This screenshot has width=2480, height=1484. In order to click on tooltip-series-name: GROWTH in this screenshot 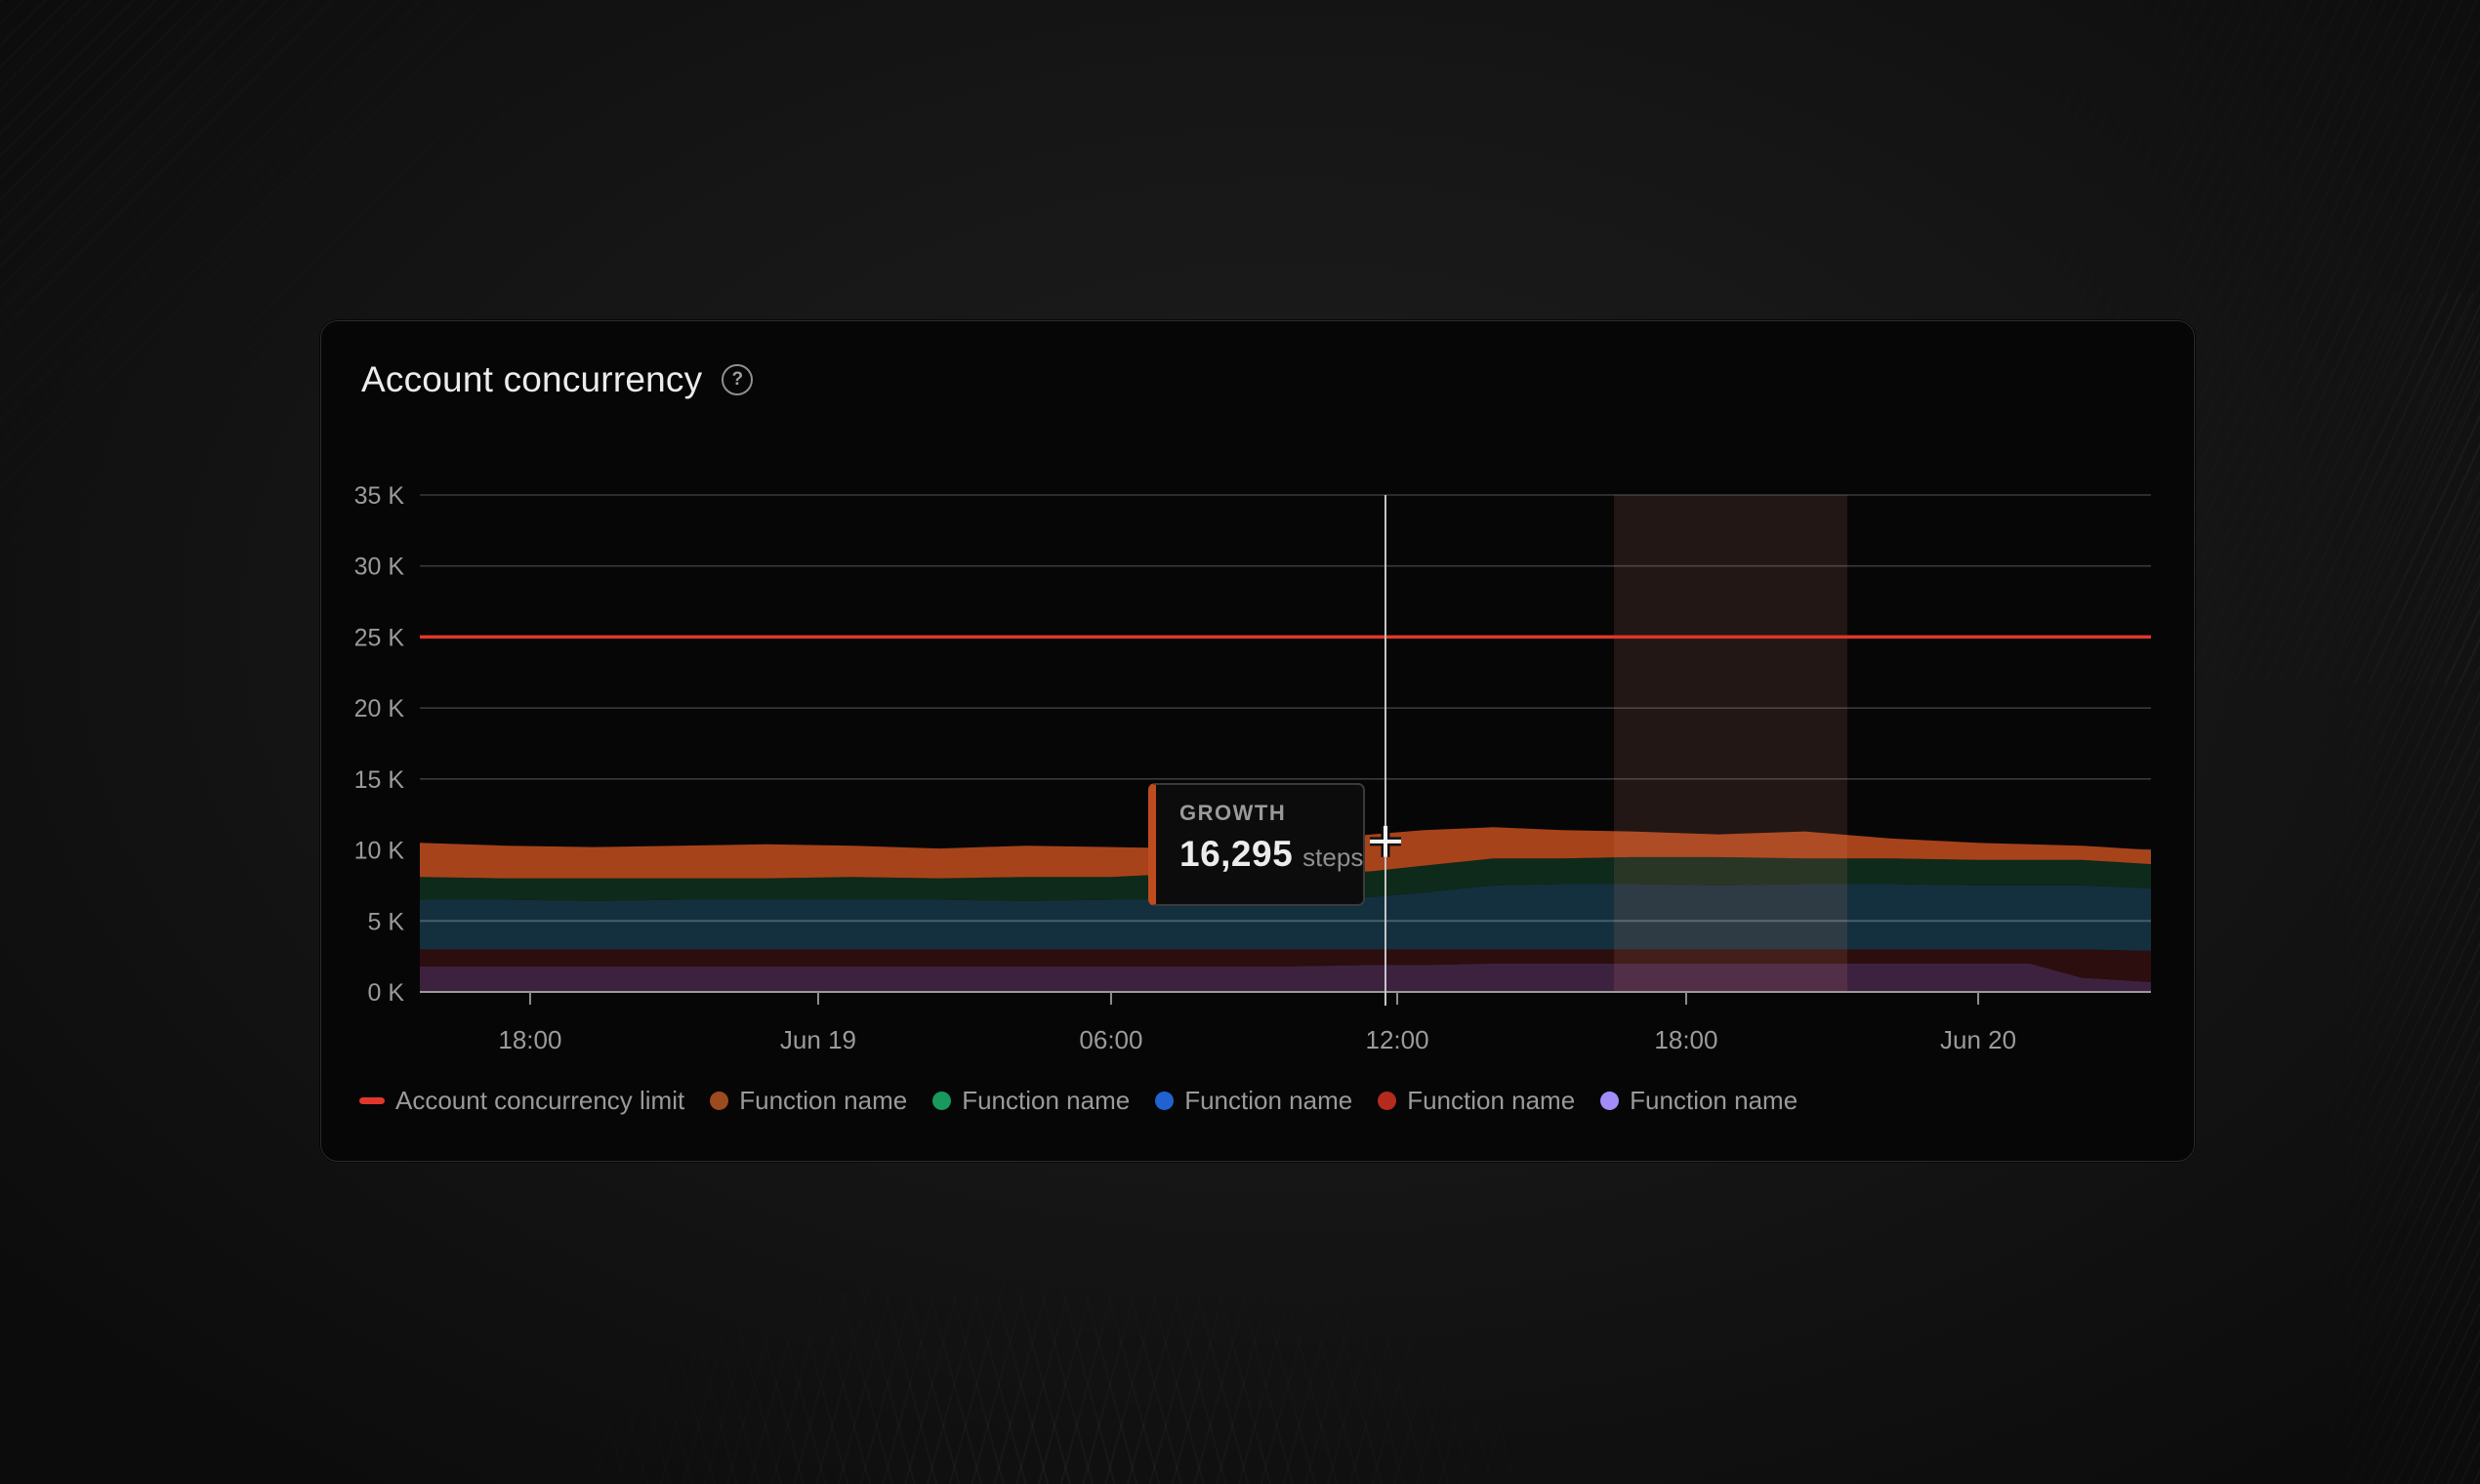, I will do `click(1233, 813)`.